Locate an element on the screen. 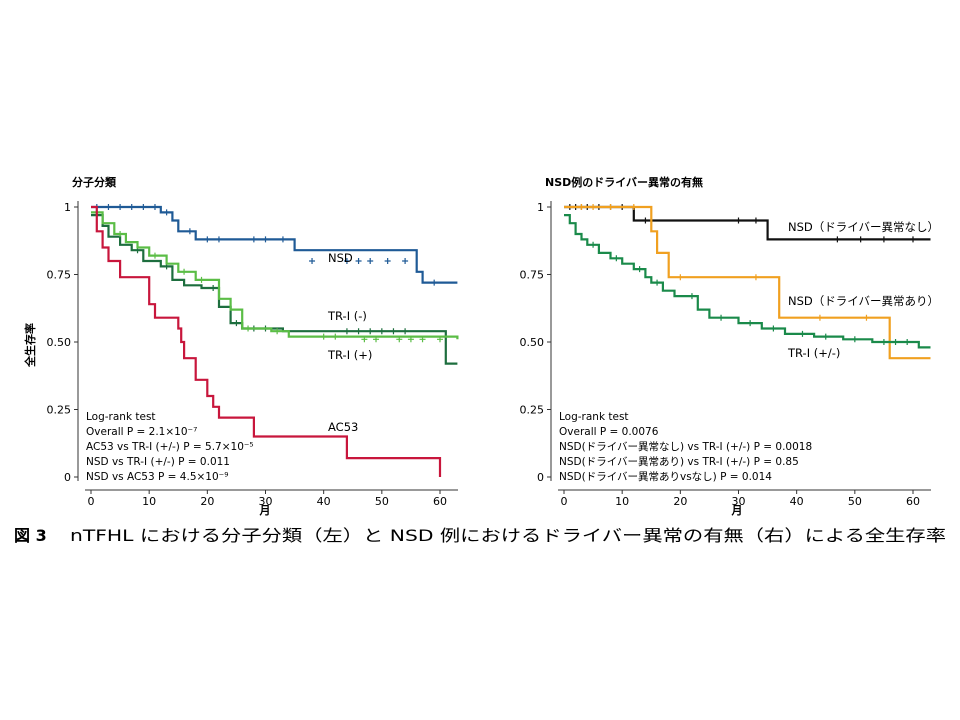 This screenshot has width=960, height=720. left-y-axis-label: 全生存率 is located at coordinates (30, 345).